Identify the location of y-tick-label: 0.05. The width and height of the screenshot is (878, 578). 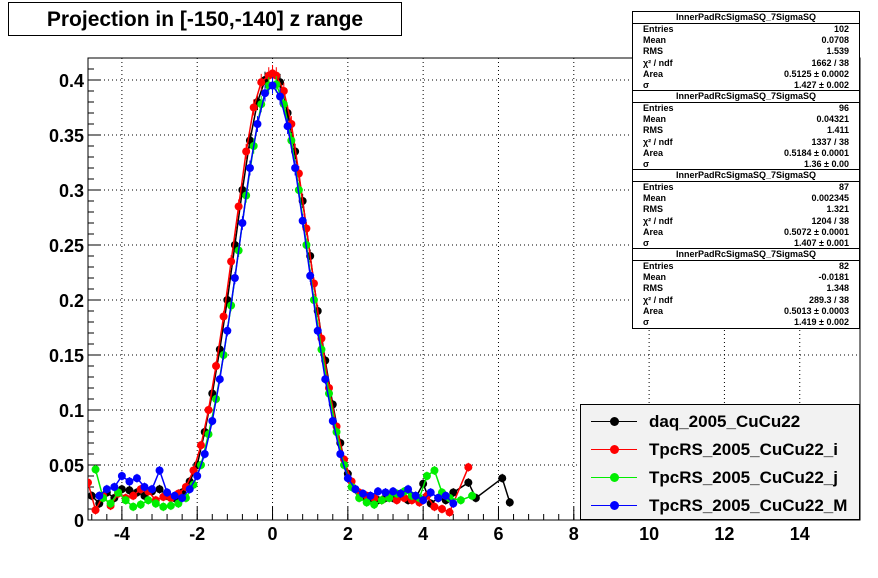
(66, 466).